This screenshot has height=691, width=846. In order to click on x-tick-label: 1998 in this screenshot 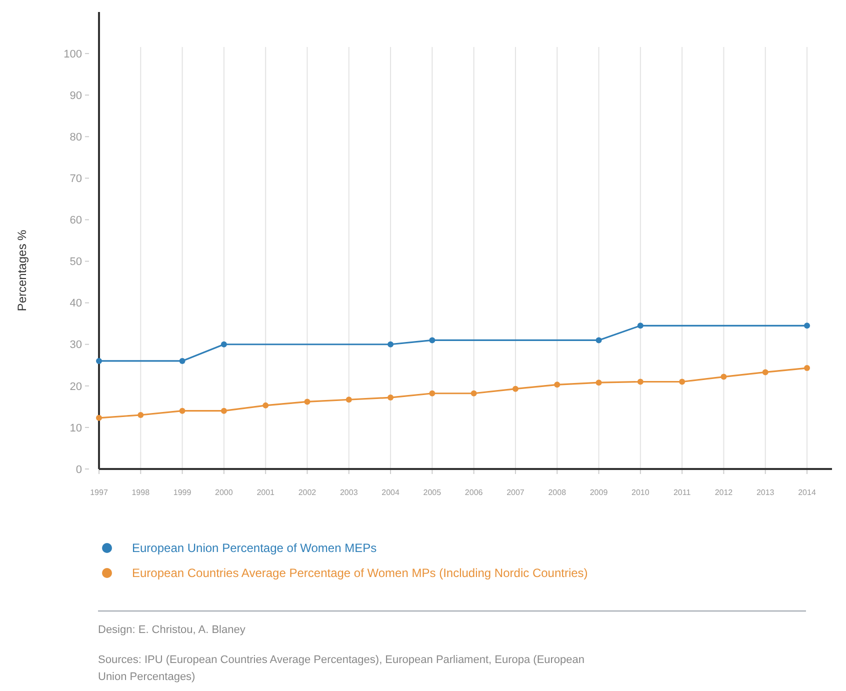, I will do `click(141, 492)`.